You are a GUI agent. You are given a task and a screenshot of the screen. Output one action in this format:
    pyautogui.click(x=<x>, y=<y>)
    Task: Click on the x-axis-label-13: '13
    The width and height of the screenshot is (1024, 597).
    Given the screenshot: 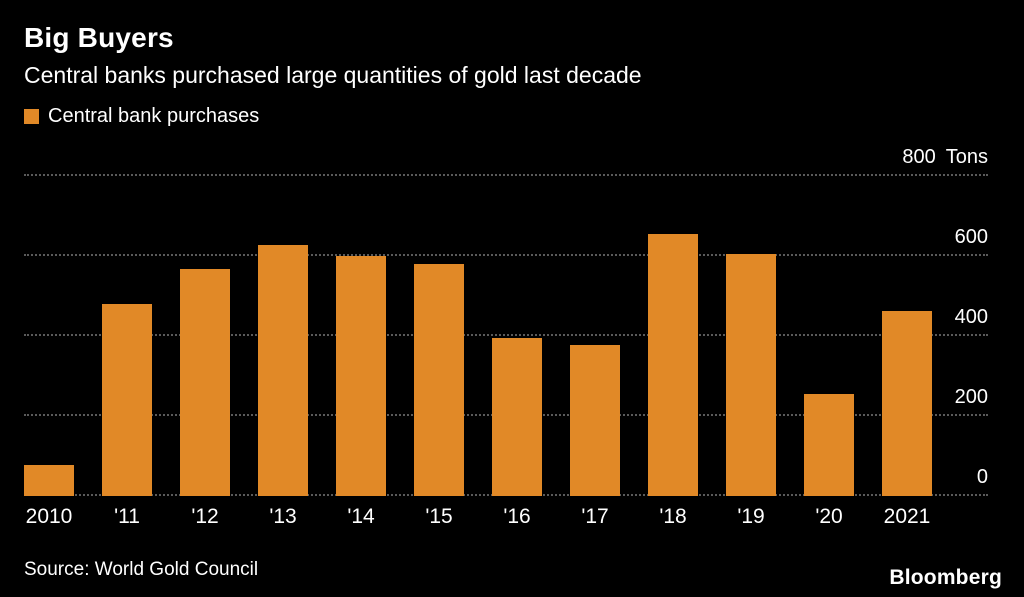 What is the action you would take?
    pyautogui.click(x=283, y=517)
    